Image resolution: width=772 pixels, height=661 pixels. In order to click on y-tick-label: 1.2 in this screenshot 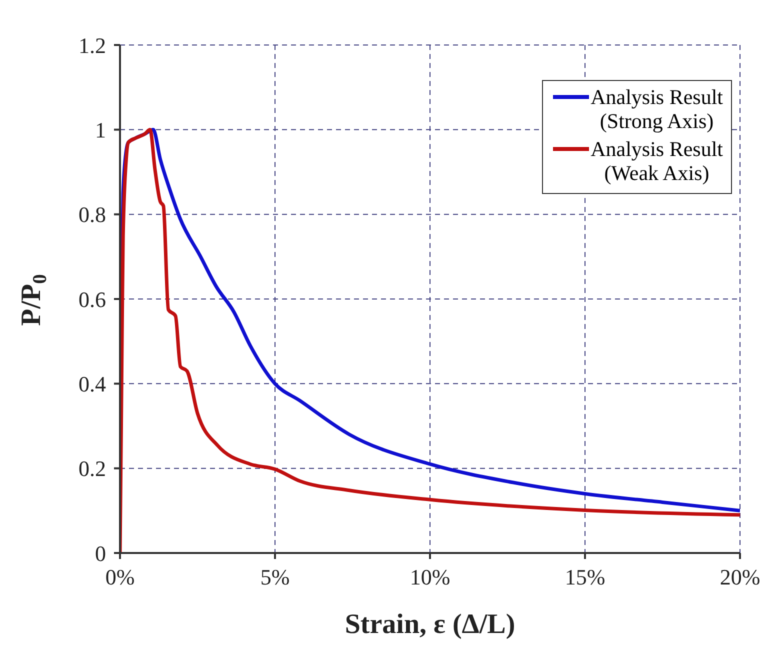, I will do `click(92, 45)`.